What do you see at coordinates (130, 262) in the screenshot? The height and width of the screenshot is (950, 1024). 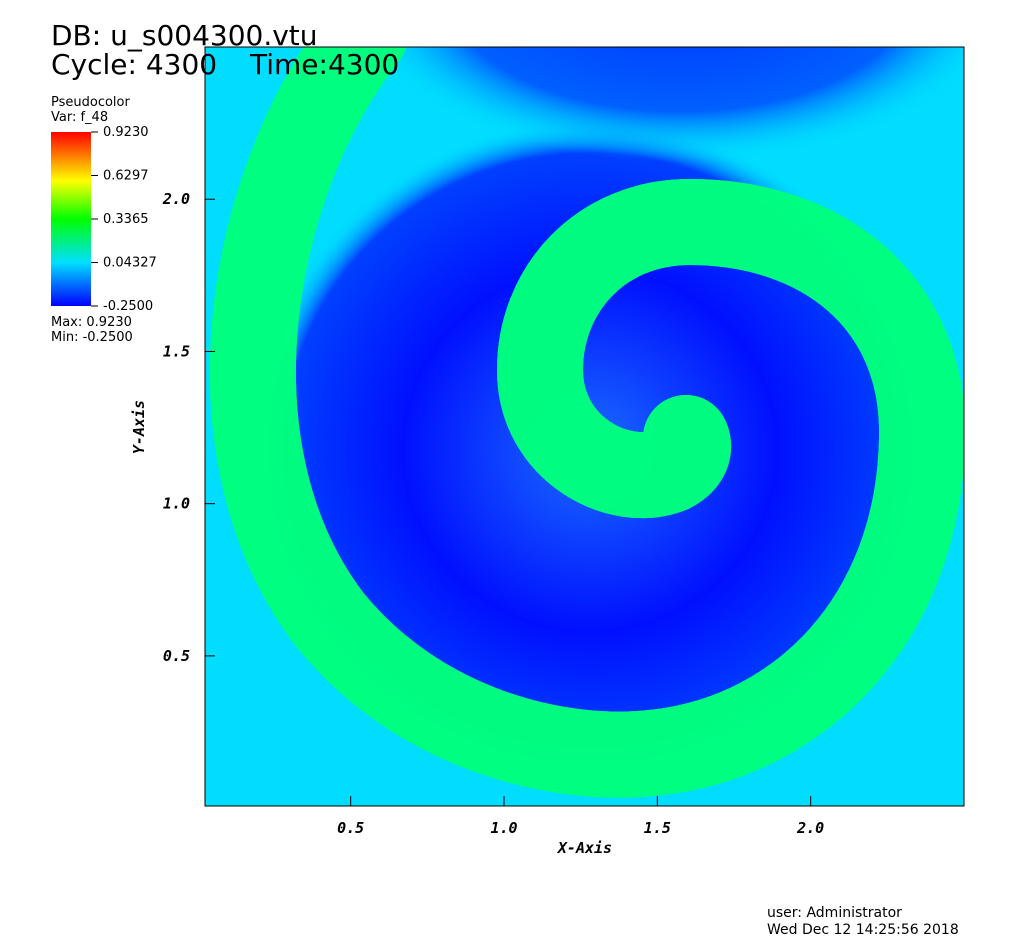 I see `colorbar-tick-label: 0.04327` at bounding box center [130, 262].